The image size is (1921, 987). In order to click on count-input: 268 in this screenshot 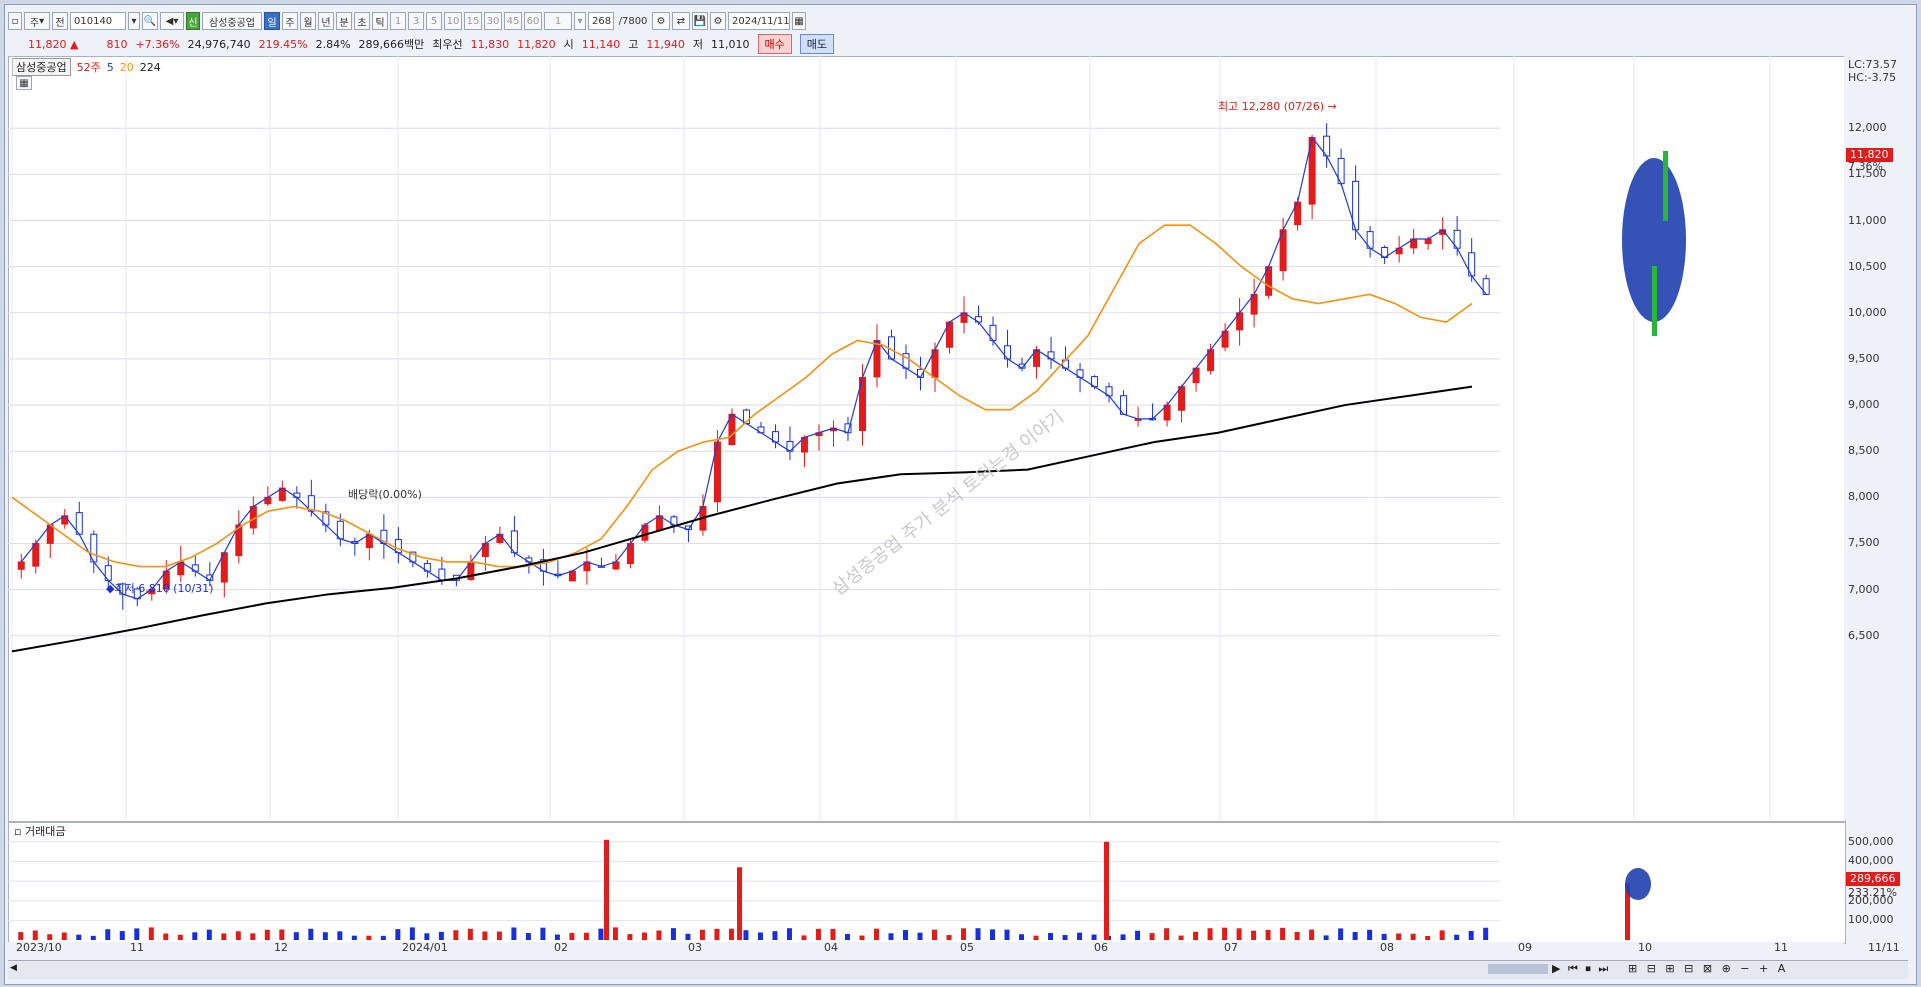, I will do `click(601, 21)`.